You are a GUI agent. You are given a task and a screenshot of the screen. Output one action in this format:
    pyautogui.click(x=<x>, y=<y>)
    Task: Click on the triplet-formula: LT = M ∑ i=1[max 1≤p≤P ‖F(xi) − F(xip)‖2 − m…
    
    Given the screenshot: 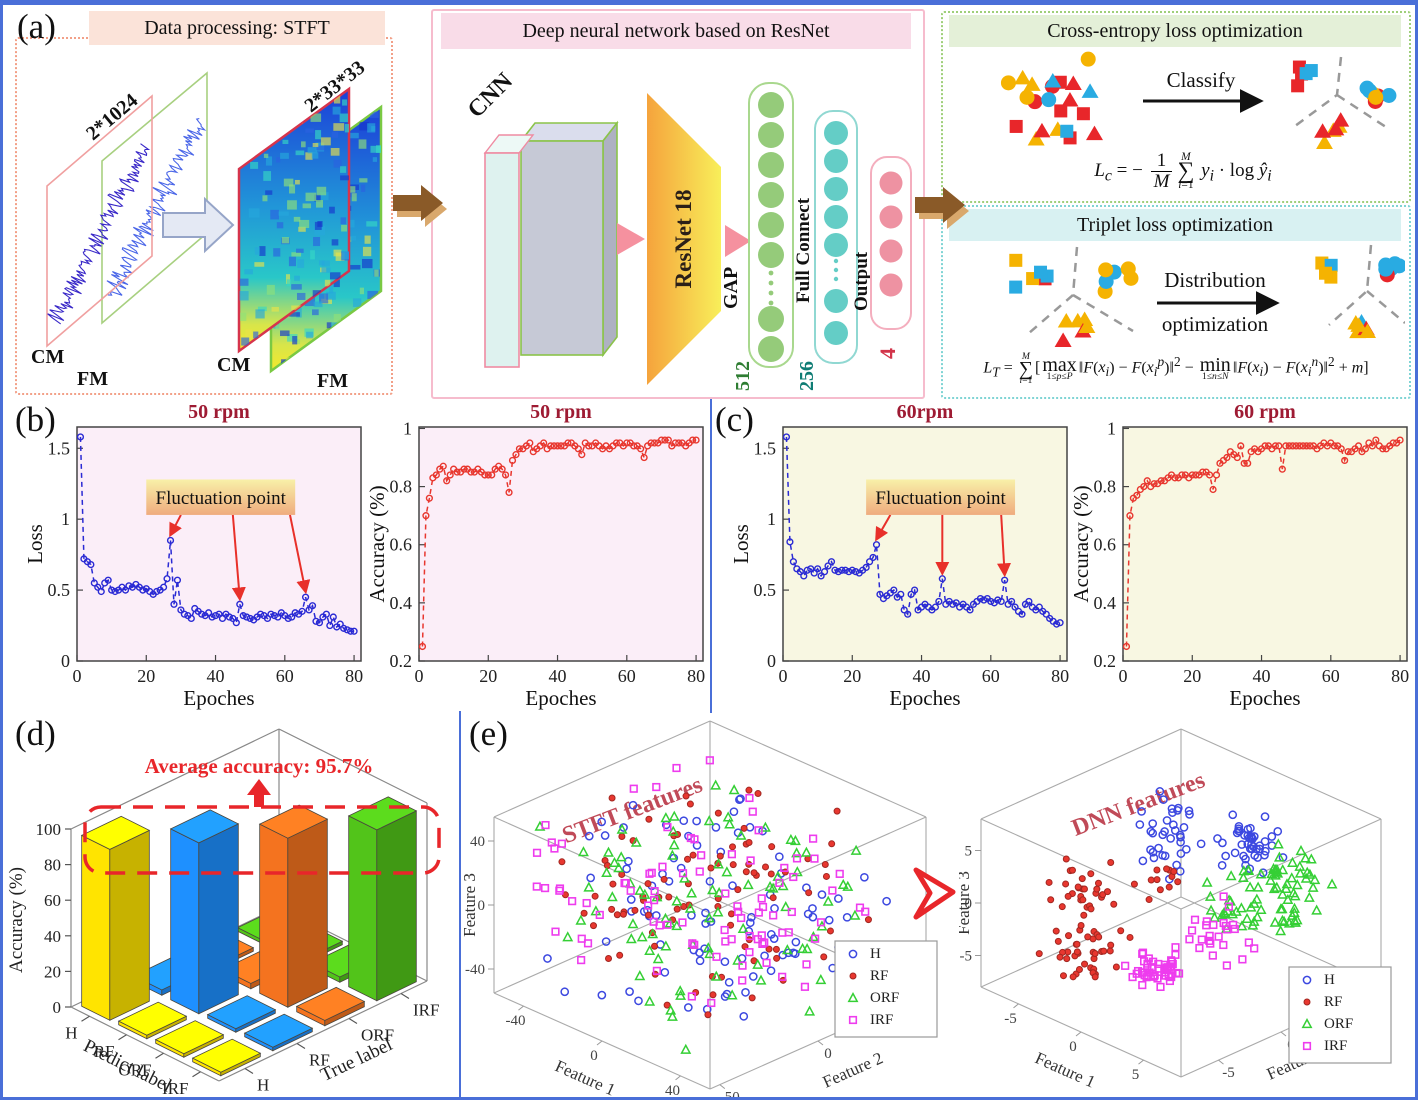 What is the action you would take?
    pyautogui.click(x=1176, y=368)
    